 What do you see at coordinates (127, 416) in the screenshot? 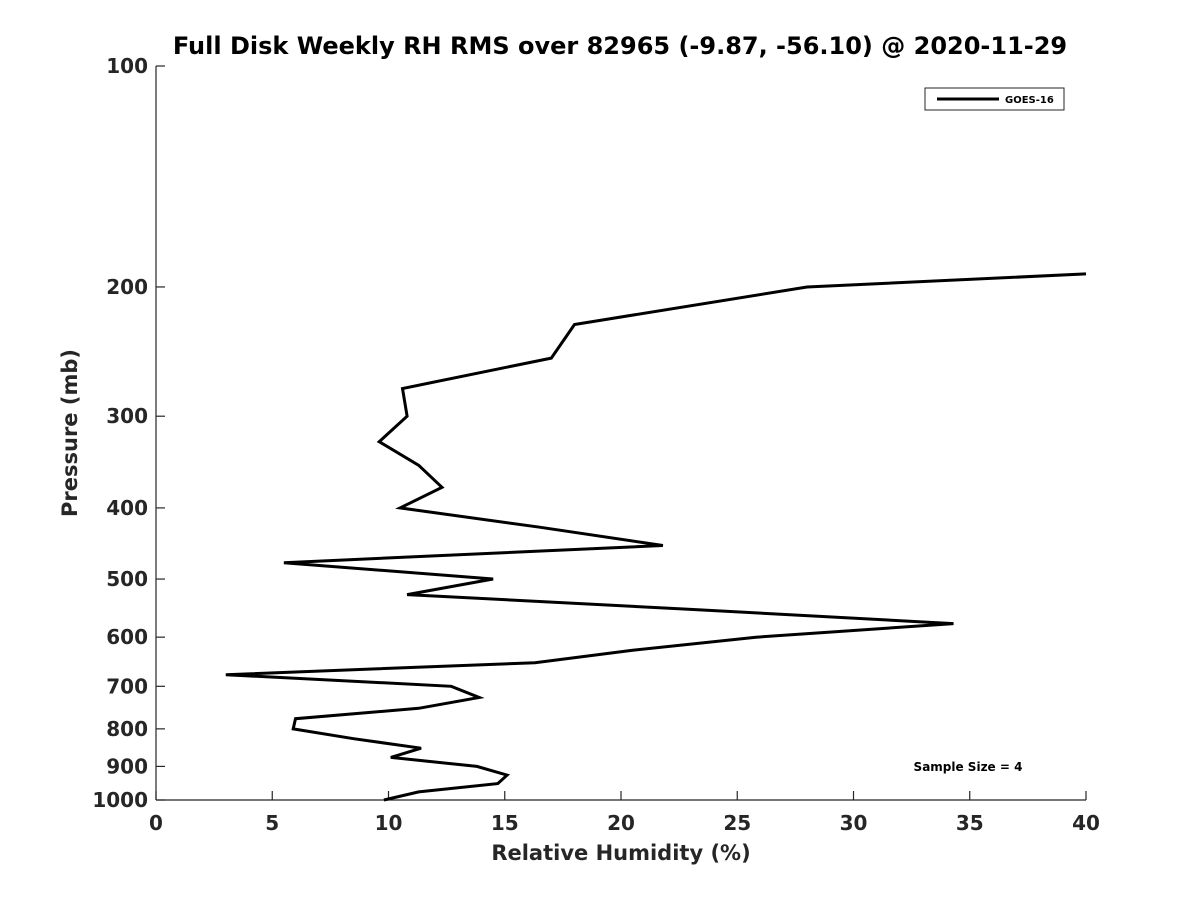
I see `y-tick-label: 300` at bounding box center [127, 416].